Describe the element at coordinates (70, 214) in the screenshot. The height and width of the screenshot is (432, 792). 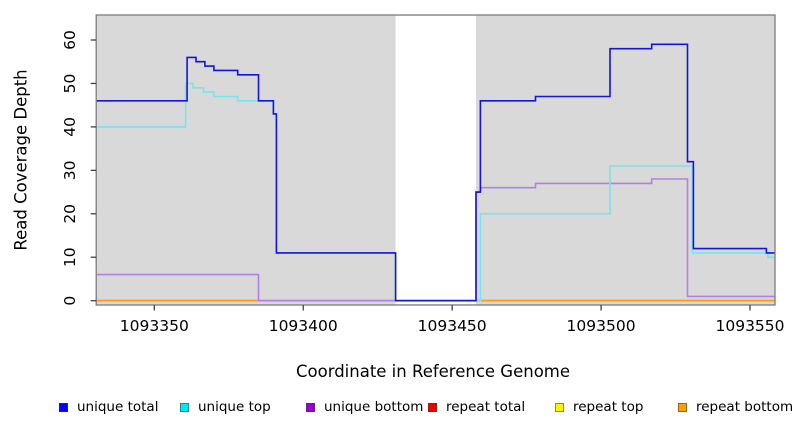
I see `y-tick-label: 20` at that location.